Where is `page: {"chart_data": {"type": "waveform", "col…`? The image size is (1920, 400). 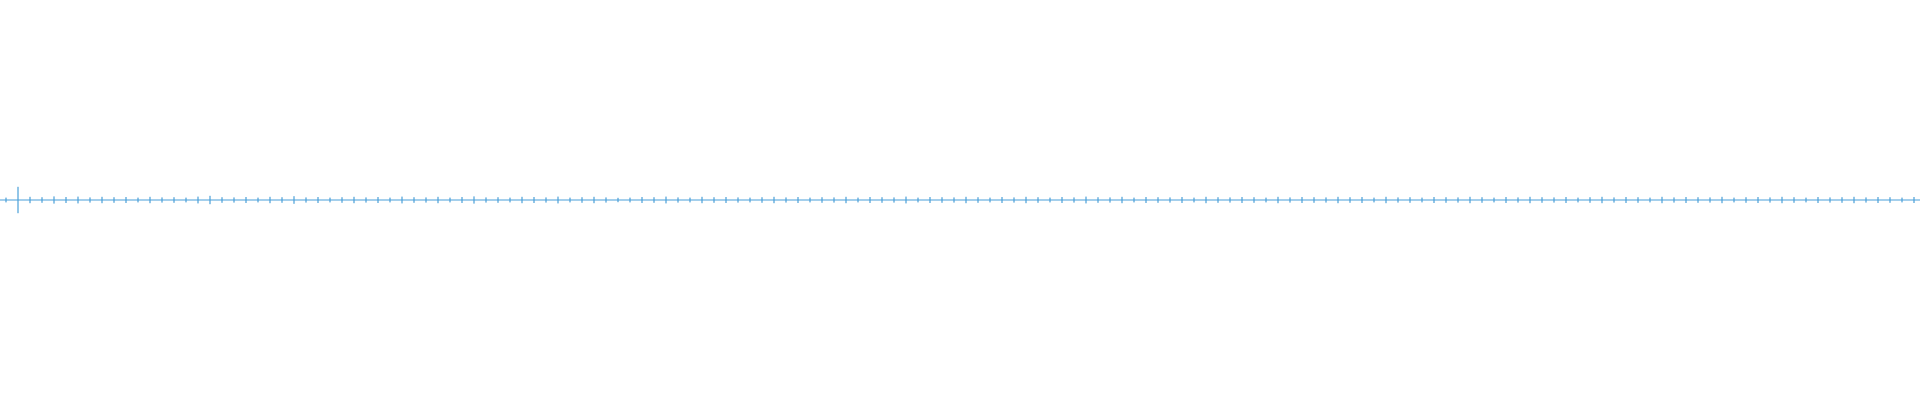
page: {"chart_data": {"type": "waveform", "col… is located at coordinates (960, 200).